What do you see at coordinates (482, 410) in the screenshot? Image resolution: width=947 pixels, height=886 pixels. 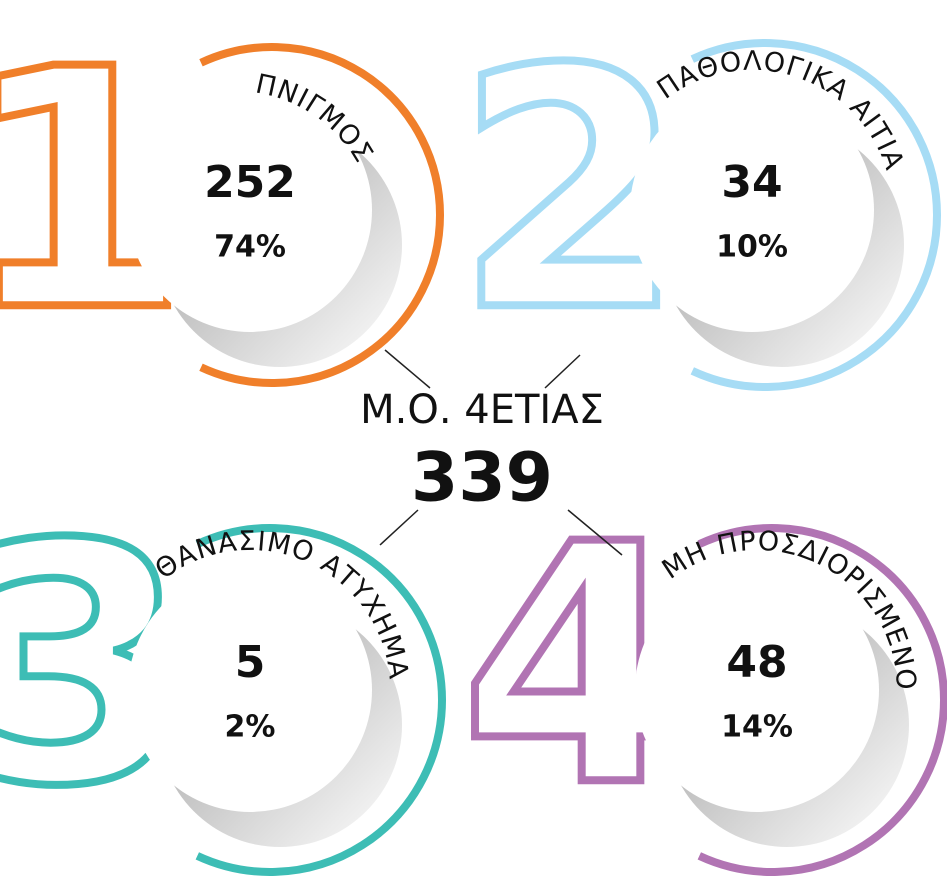 I see `center-label: Μ.Ο. 4ΕΤΙΑΣ` at bounding box center [482, 410].